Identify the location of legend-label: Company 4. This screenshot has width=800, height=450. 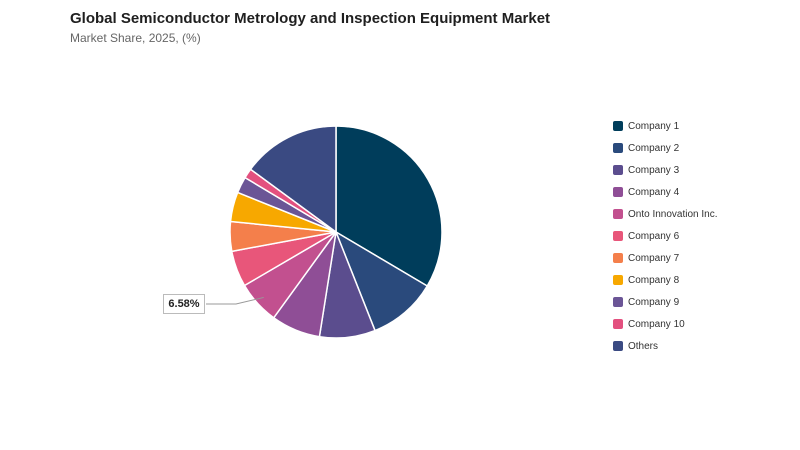
(654, 192).